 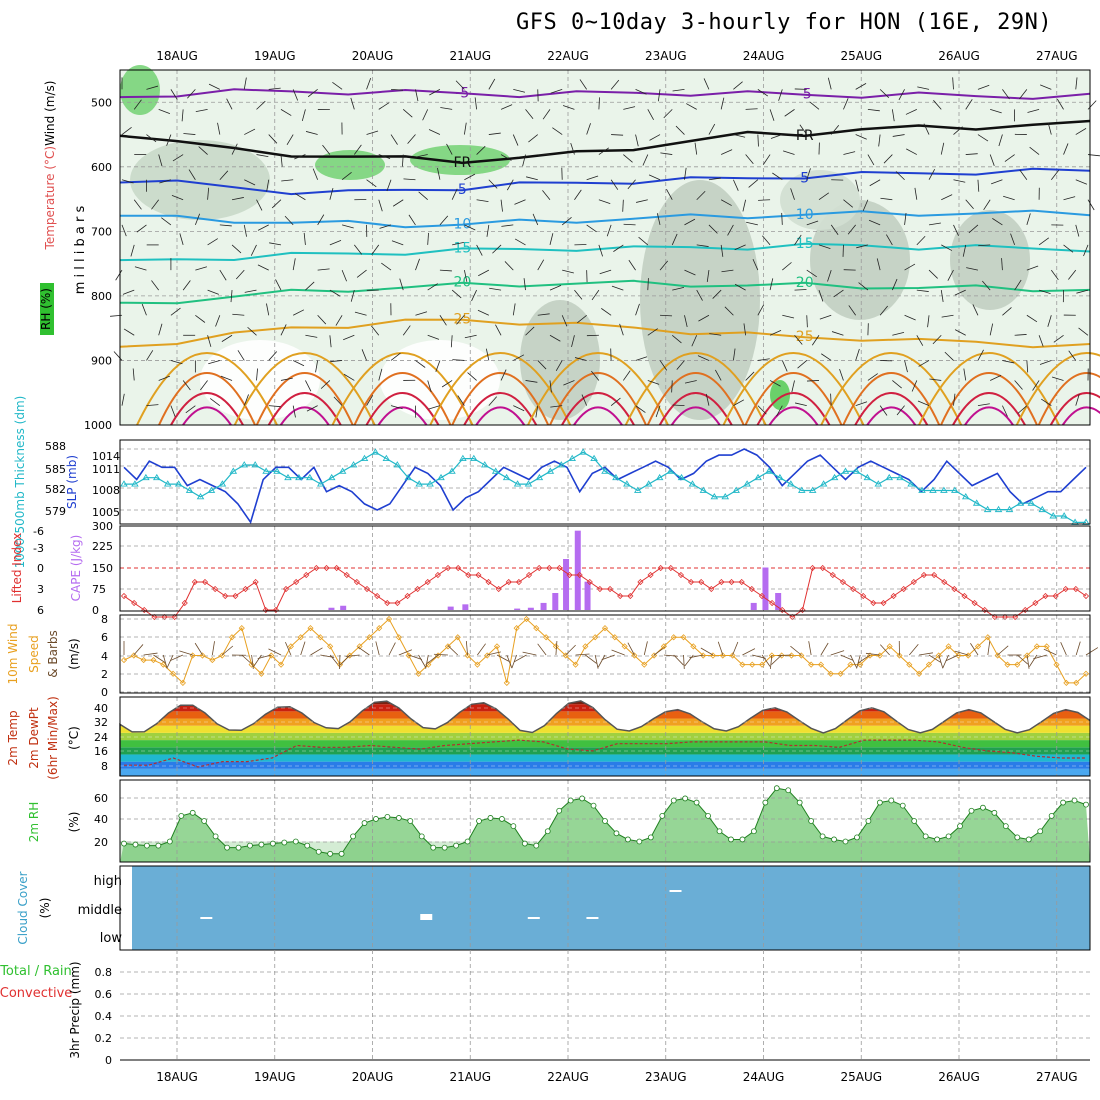 What do you see at coordinates (605, 821) in the screenshot?
I see `rh-panel-frame` at bounding box center [605, 821].